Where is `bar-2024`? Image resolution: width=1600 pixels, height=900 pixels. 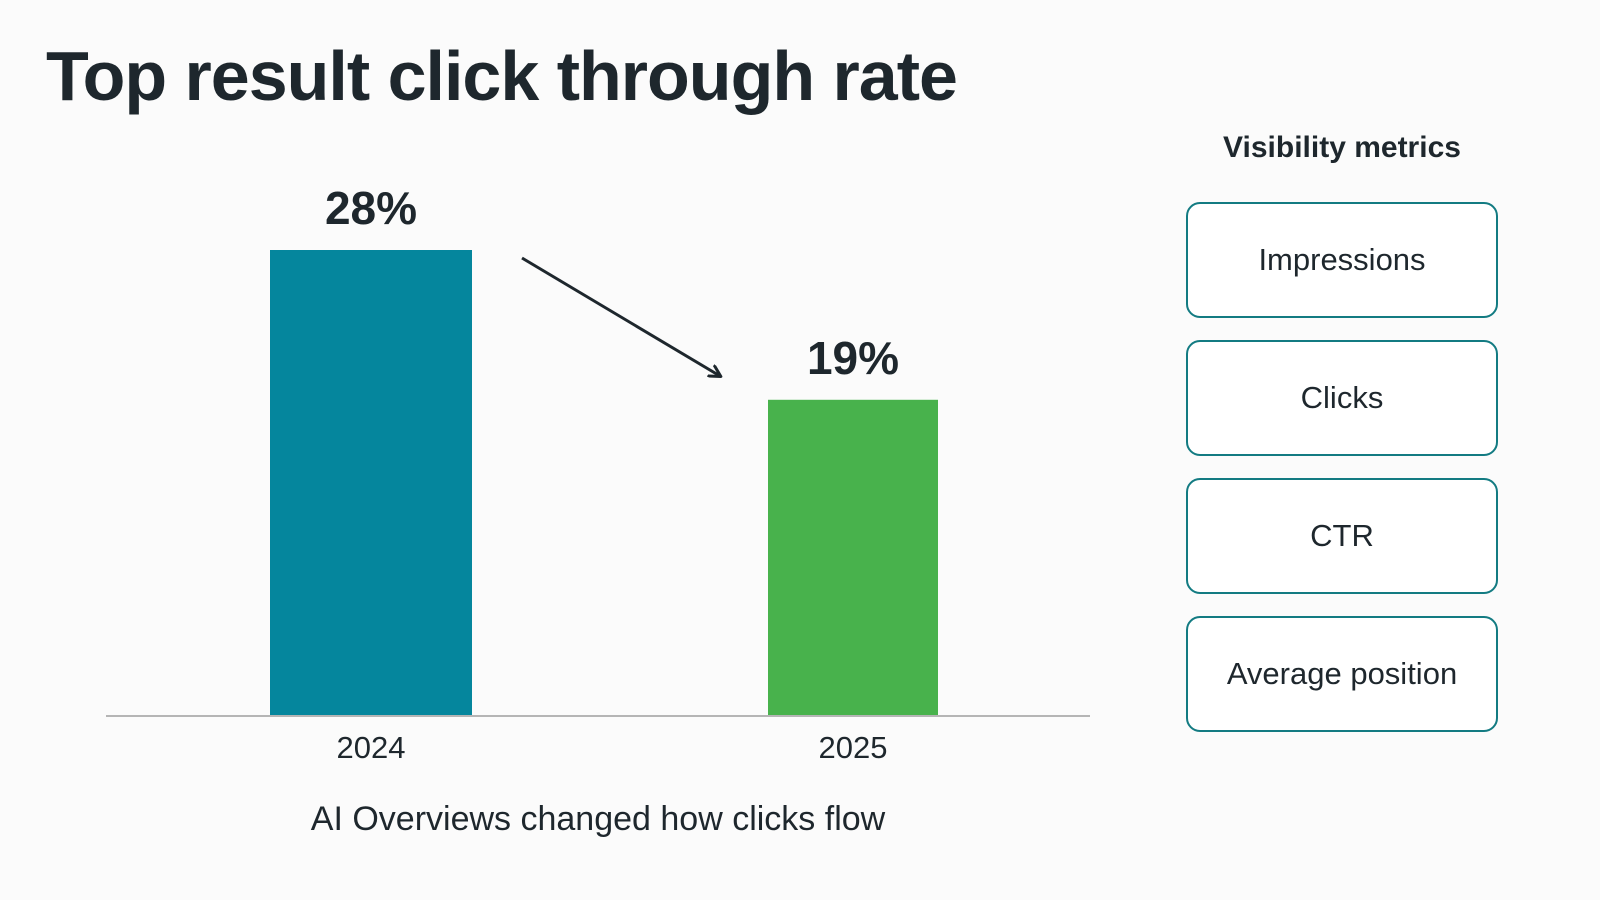
bar-2024 is located at coordinates (371, 483).